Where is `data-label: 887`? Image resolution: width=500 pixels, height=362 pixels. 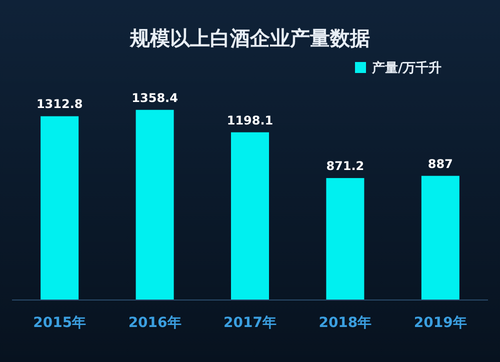 data-label: 887 is located at coordinates (440, 163).